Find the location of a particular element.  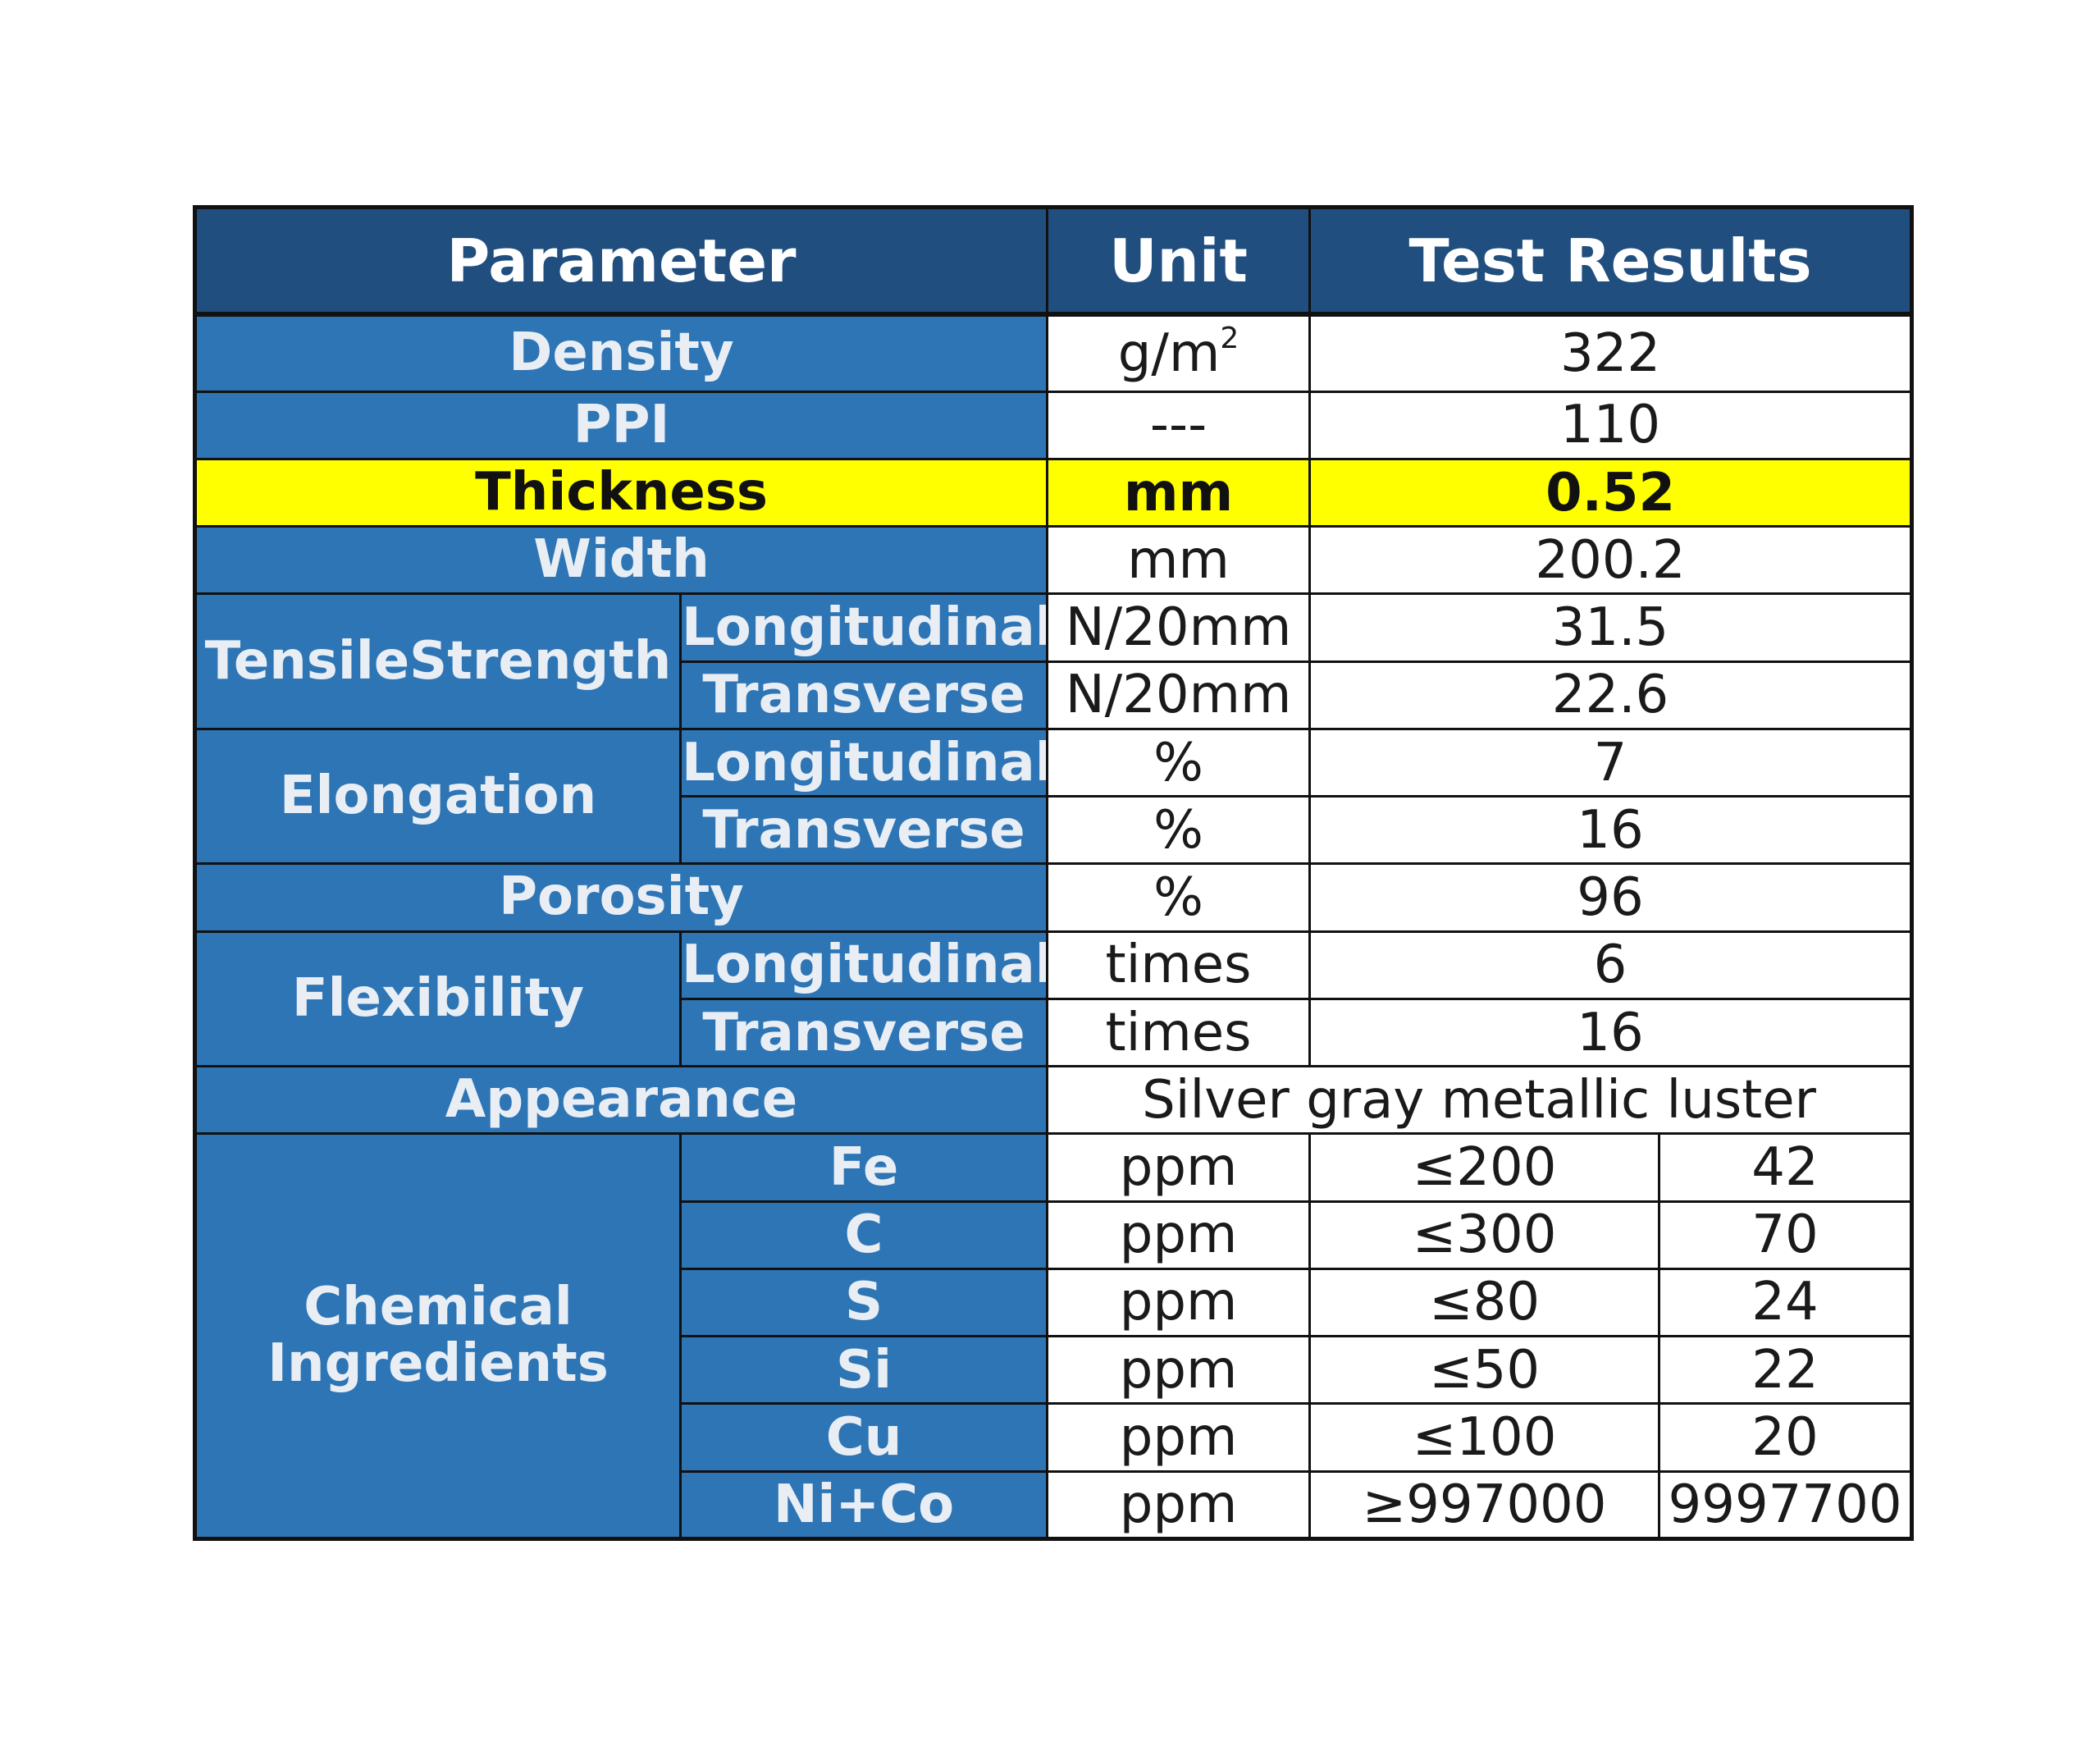

porosity-label: Porosity is located at coordinates (621, 897).